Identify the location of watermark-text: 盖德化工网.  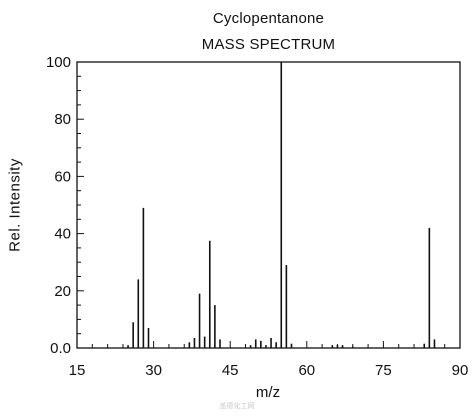
(237, 406).